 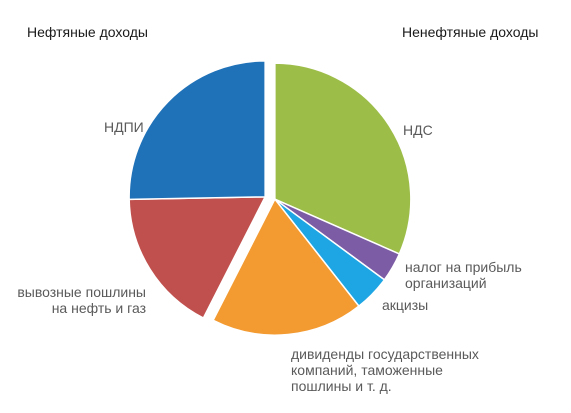 I want to click on slice-label-profit-tax: налог на прибыль организаций, so click(x=463, y=275).